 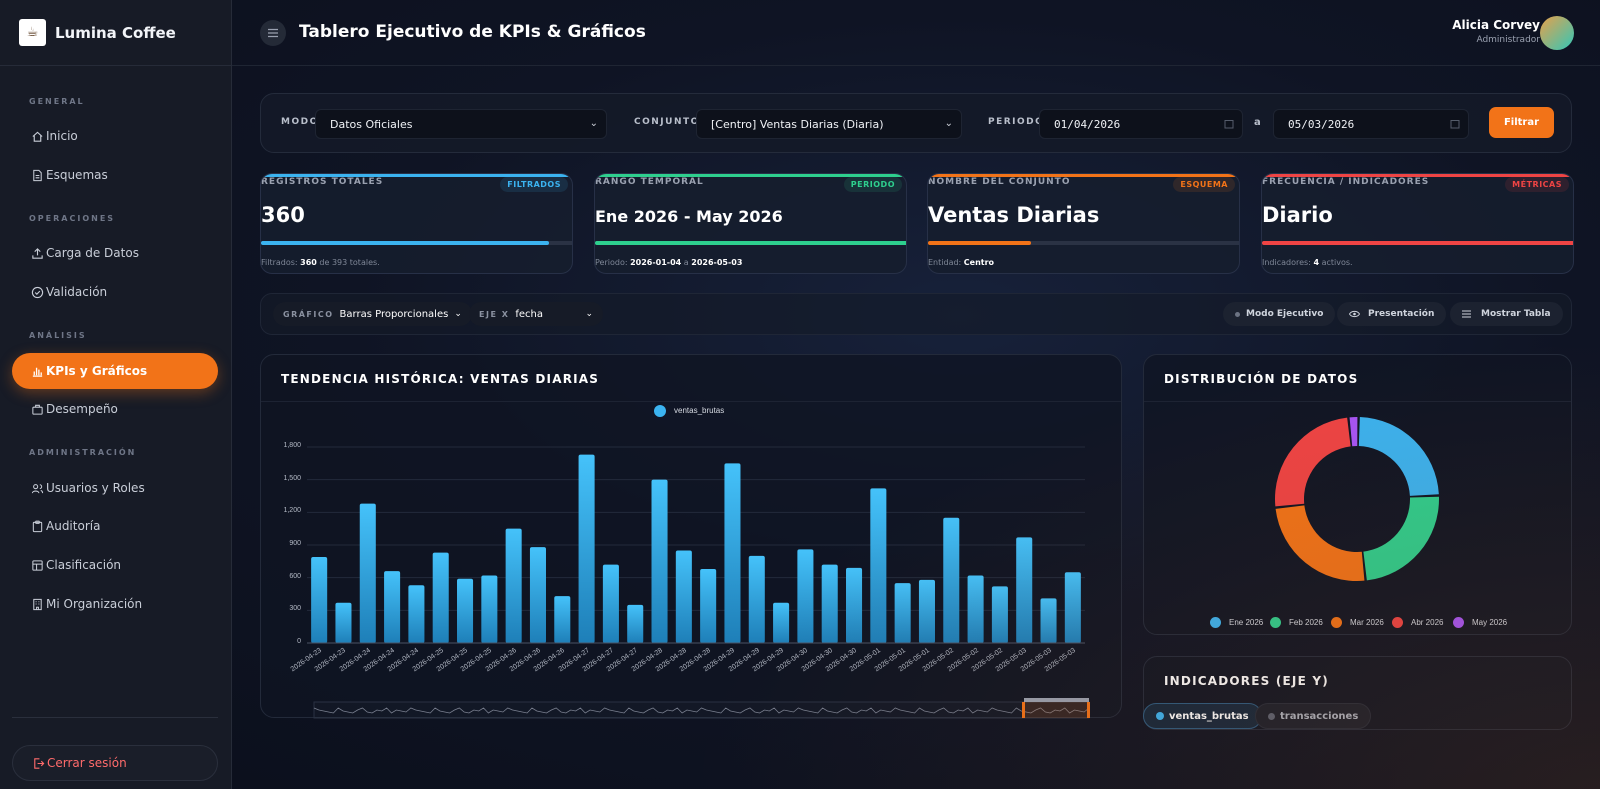 What do you see at coordinates (73, 526) in the screenshot?
I see `sidebar-item-label: Auditoría` at bounding box center [73, 526].